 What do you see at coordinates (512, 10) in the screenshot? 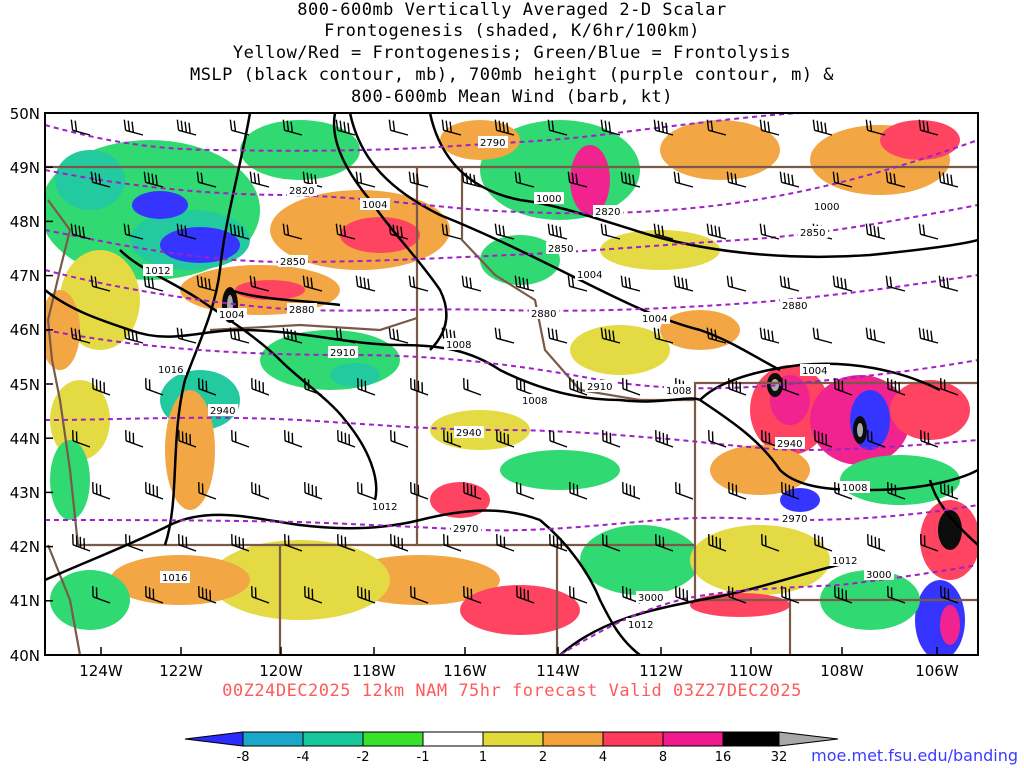
I see `title-line-1: 800-600mb Vertically Averaged 2-D Scalar` at bounding box center [512, 10].